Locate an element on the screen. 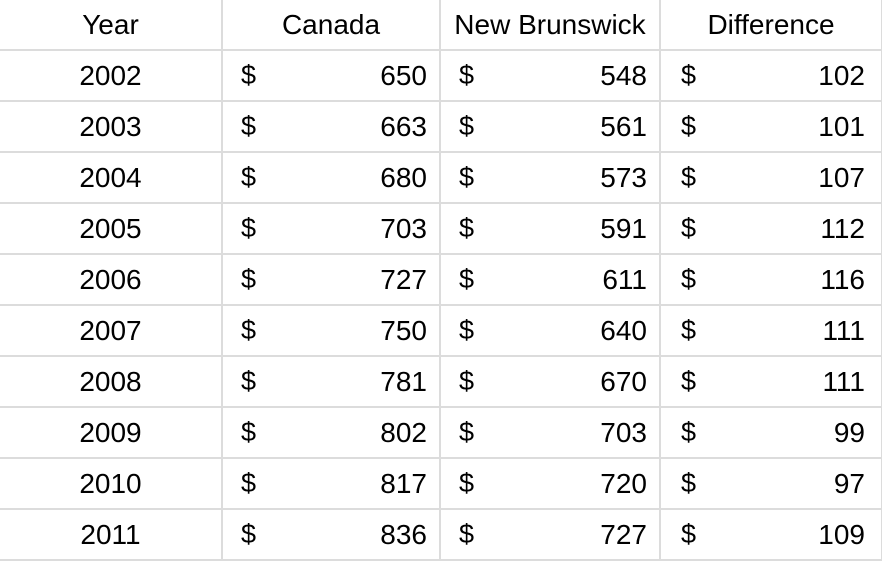 The width and height of the screenshot is (882, 561). cell-canada: $727 is located at coordinates (331, 280).